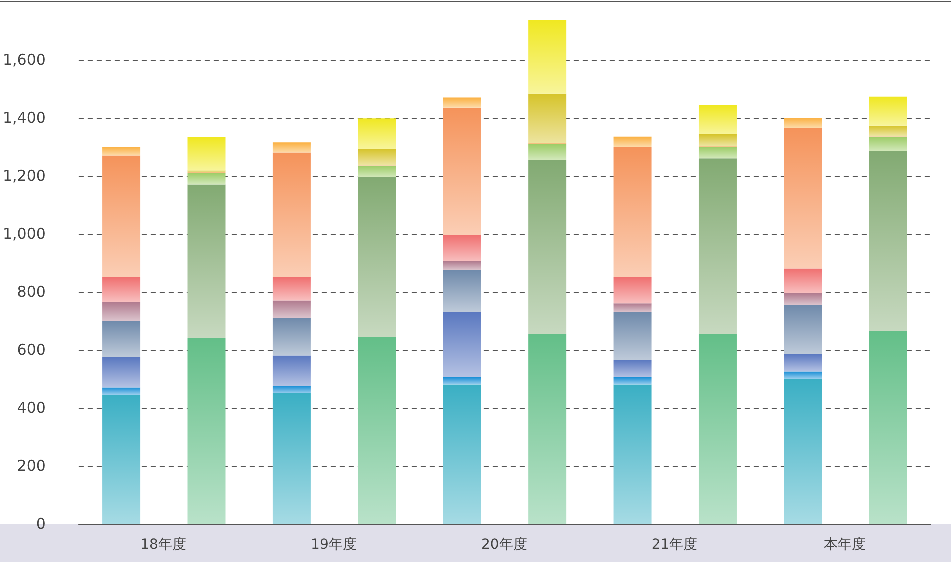  Describe the element at coordinates (31, 466) in the screenshot. I see `y-tick-label: 200` at that location.